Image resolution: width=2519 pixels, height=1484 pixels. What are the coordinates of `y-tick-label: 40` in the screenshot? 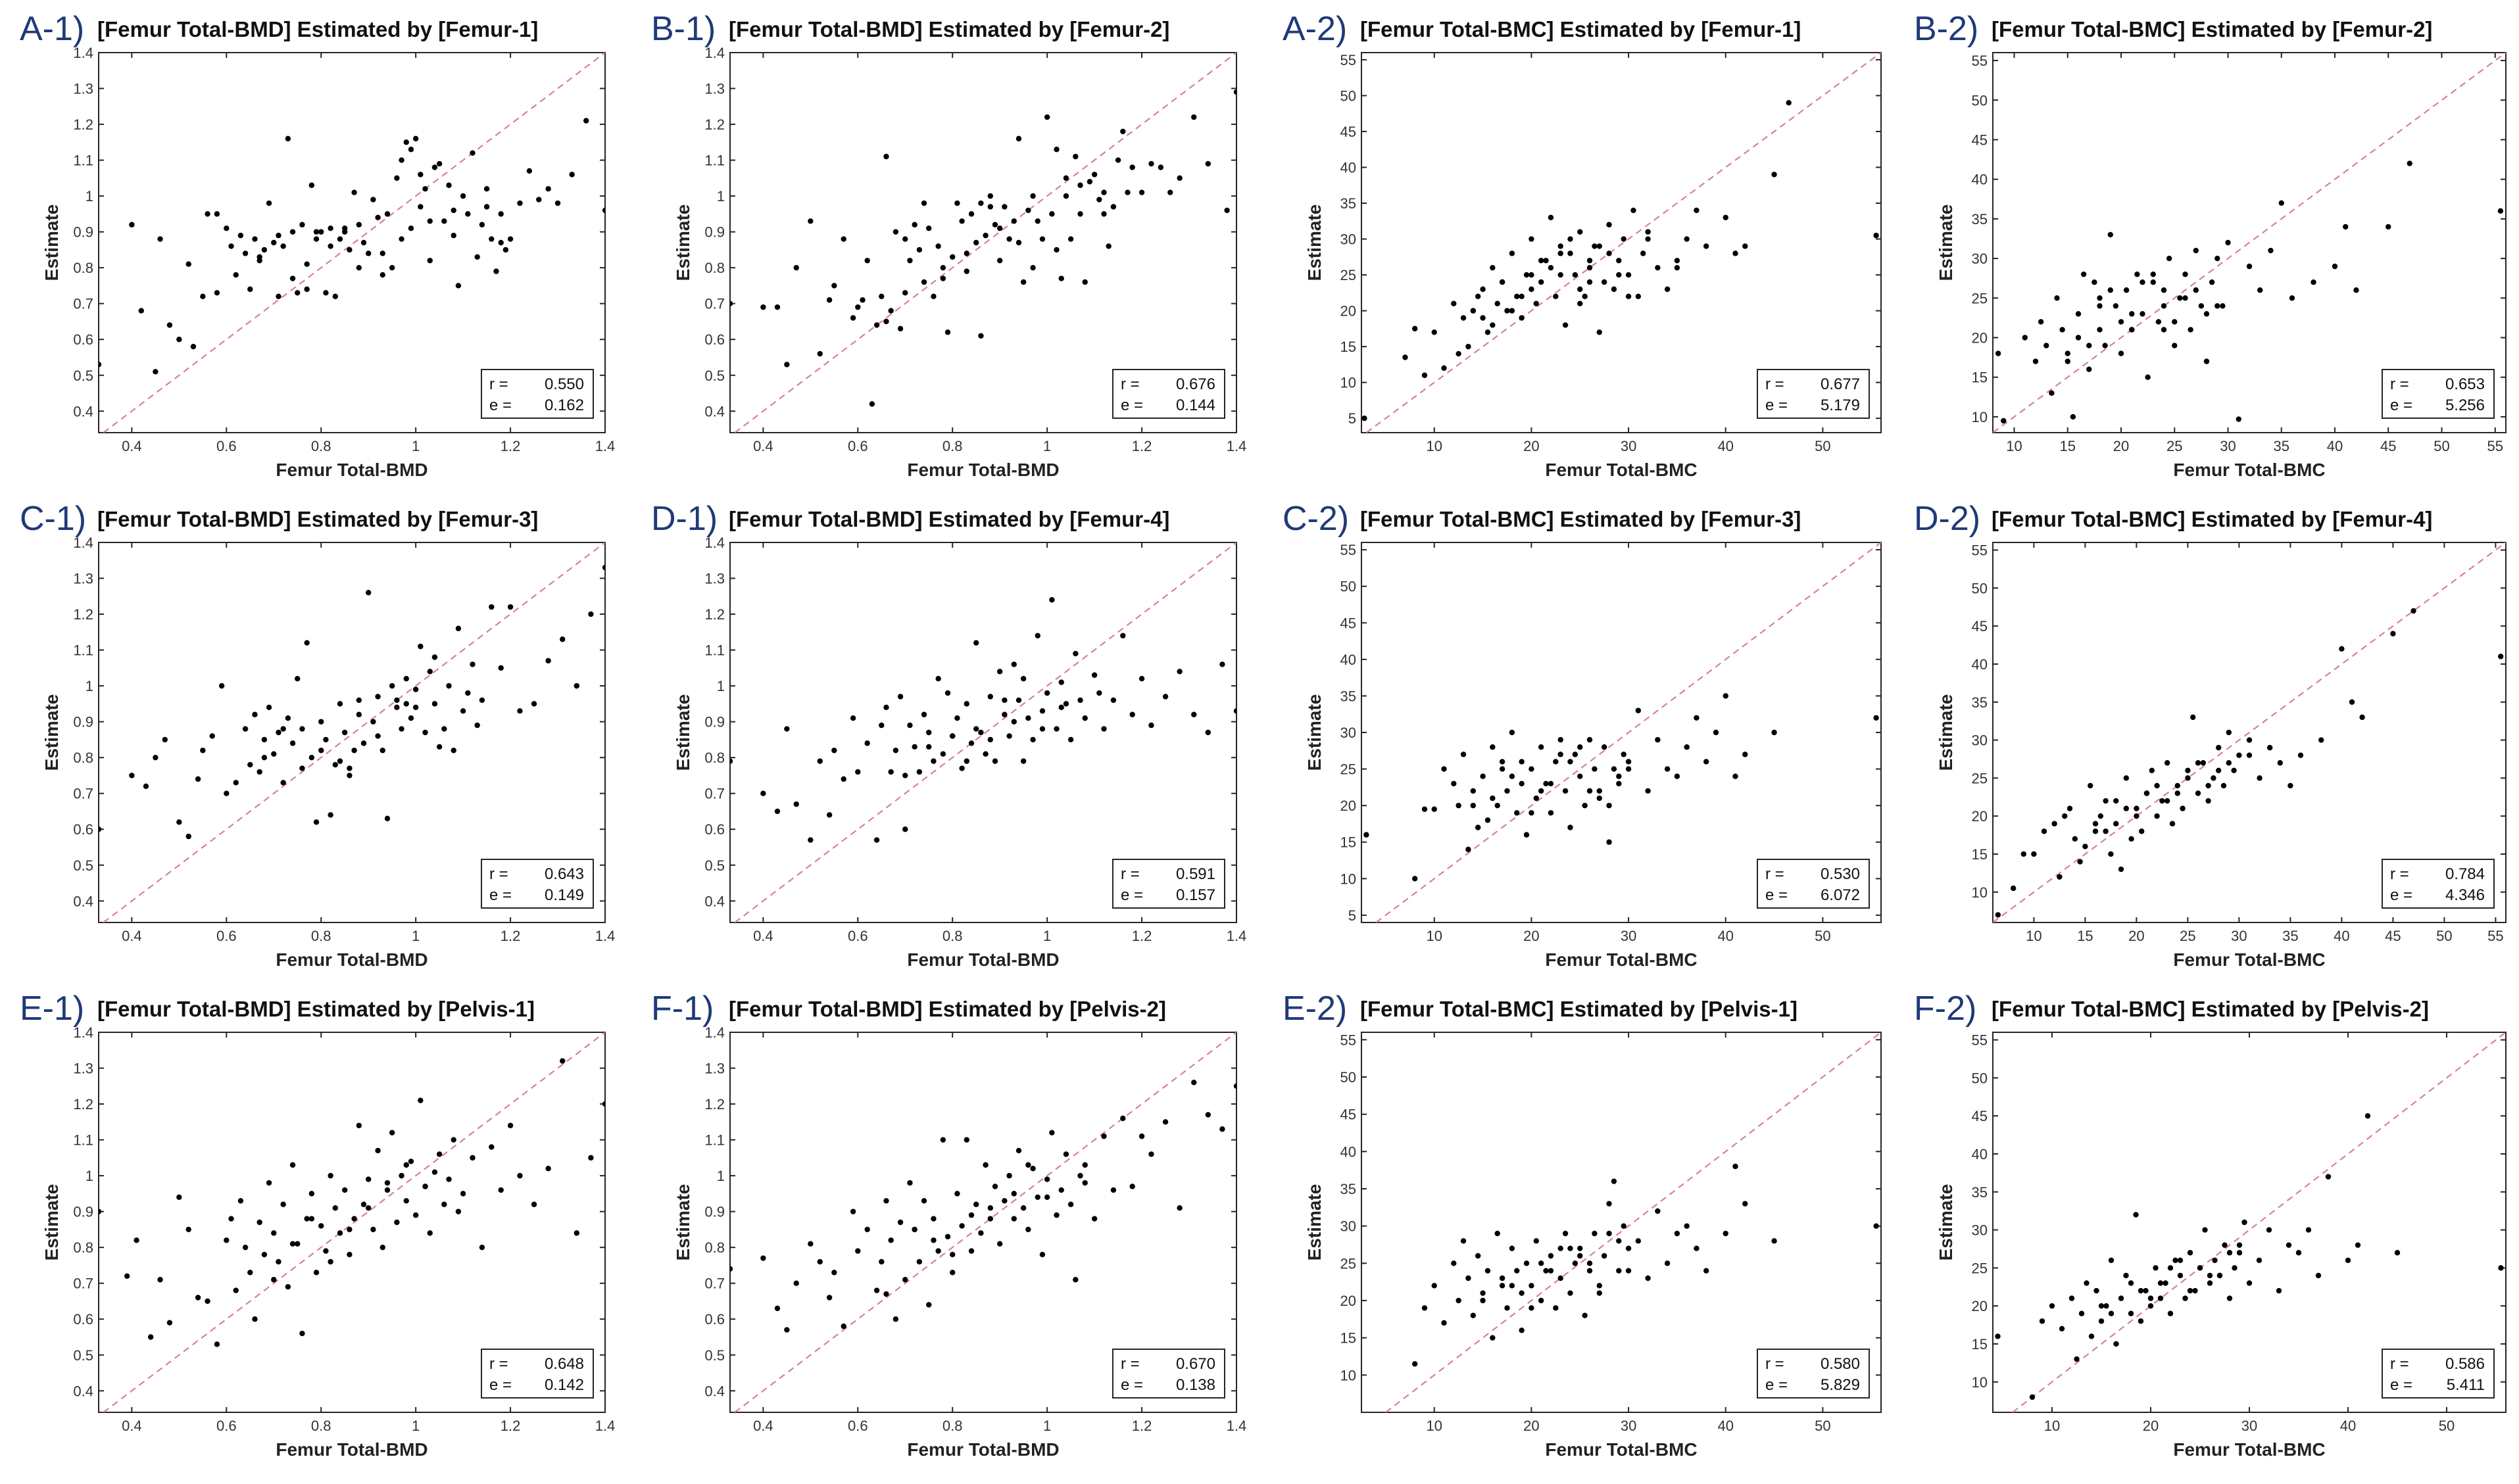 It's located at (1980, 664).